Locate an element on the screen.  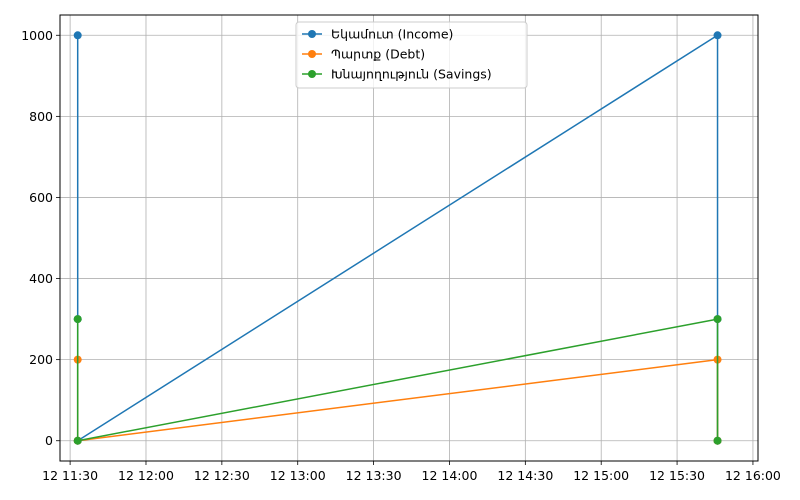
legend-label: Խնայողություն (Savings) is located at coordinates (411, 74).